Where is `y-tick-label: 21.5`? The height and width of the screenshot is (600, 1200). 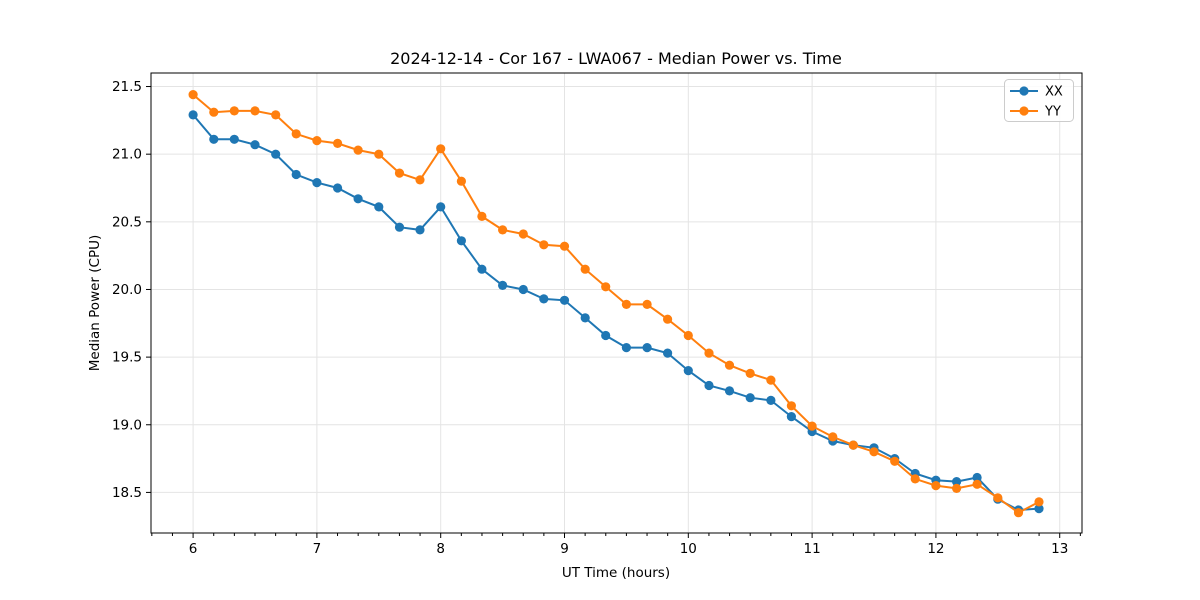 y-tick-label: 21.5 is located at coordinates (127, 87).